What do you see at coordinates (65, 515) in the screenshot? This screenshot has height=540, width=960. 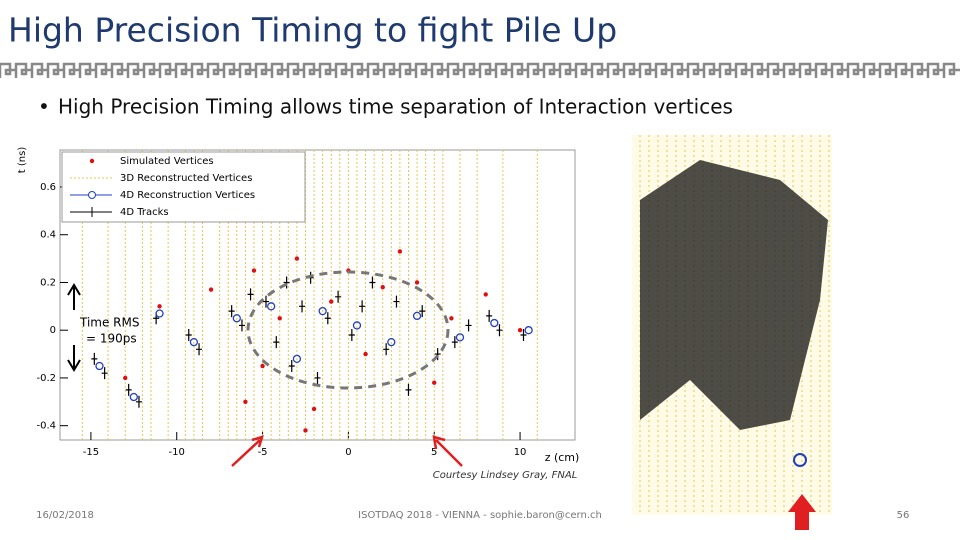 I see `footer-date: 16/02/2018` at bounding box center [65, 515].